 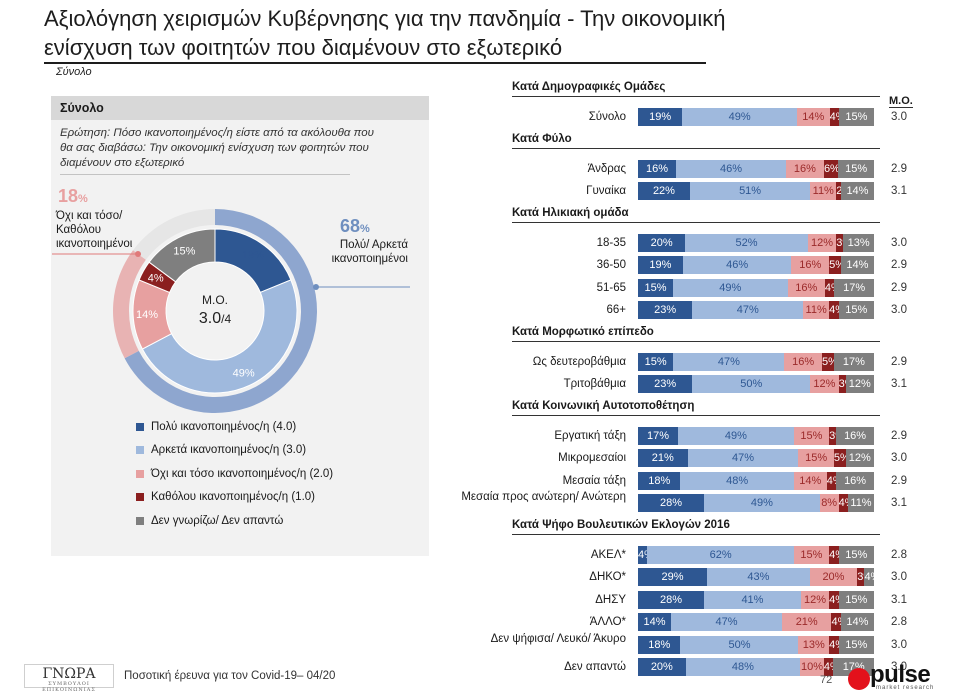 I want to click on bar-segment-fairly: 62%, so click(x=720, y=554).